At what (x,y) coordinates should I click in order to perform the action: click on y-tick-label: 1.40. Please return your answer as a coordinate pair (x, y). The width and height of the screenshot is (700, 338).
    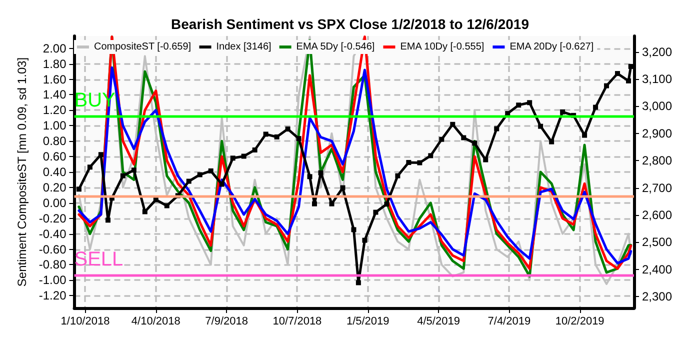
    Looking at the image, I should click on (54, 95).